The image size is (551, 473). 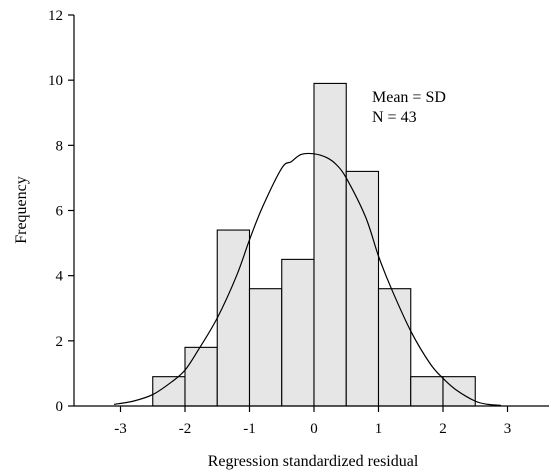 What do you see at coordinates (379, 429) in the screenshot?
I see `x-tick-label: 1` at bounding box center [379, 429].